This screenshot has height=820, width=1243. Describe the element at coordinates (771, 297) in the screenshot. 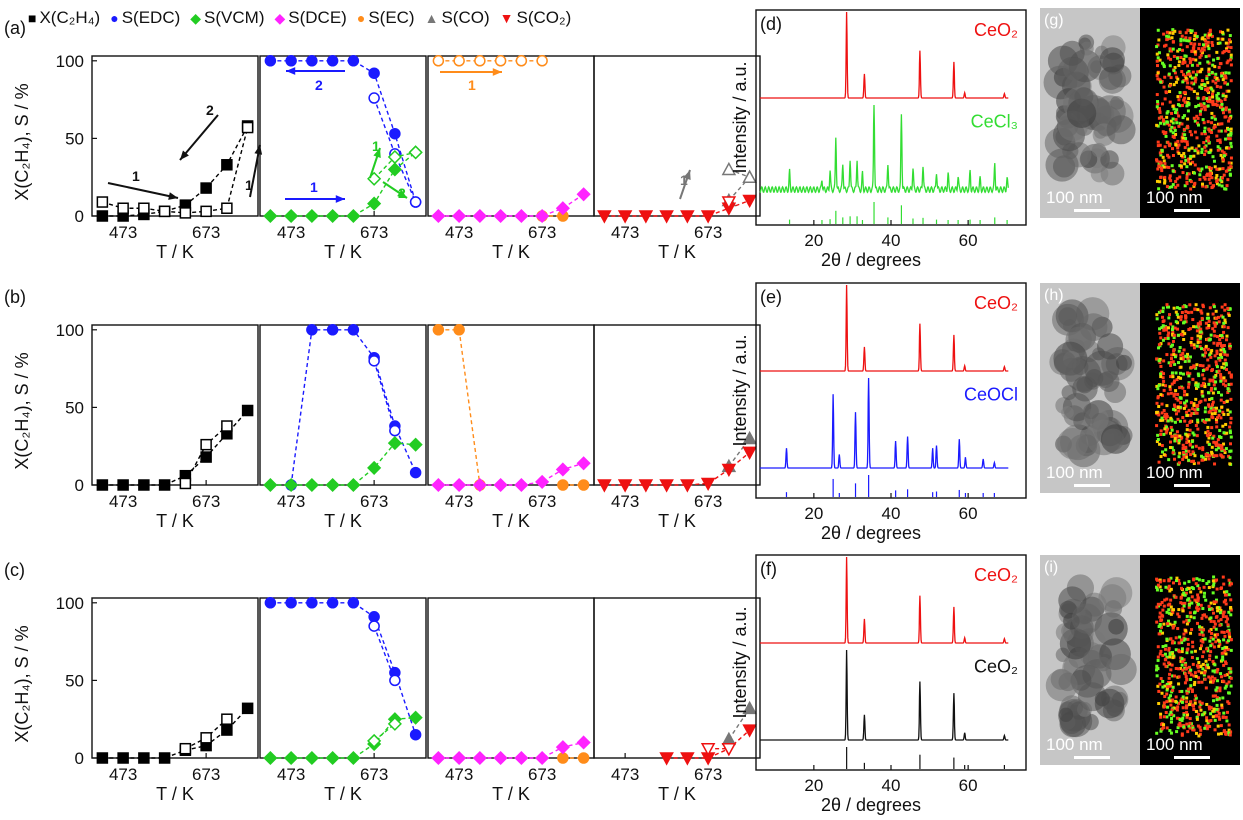

I see `panel-label: (e)` at that location.